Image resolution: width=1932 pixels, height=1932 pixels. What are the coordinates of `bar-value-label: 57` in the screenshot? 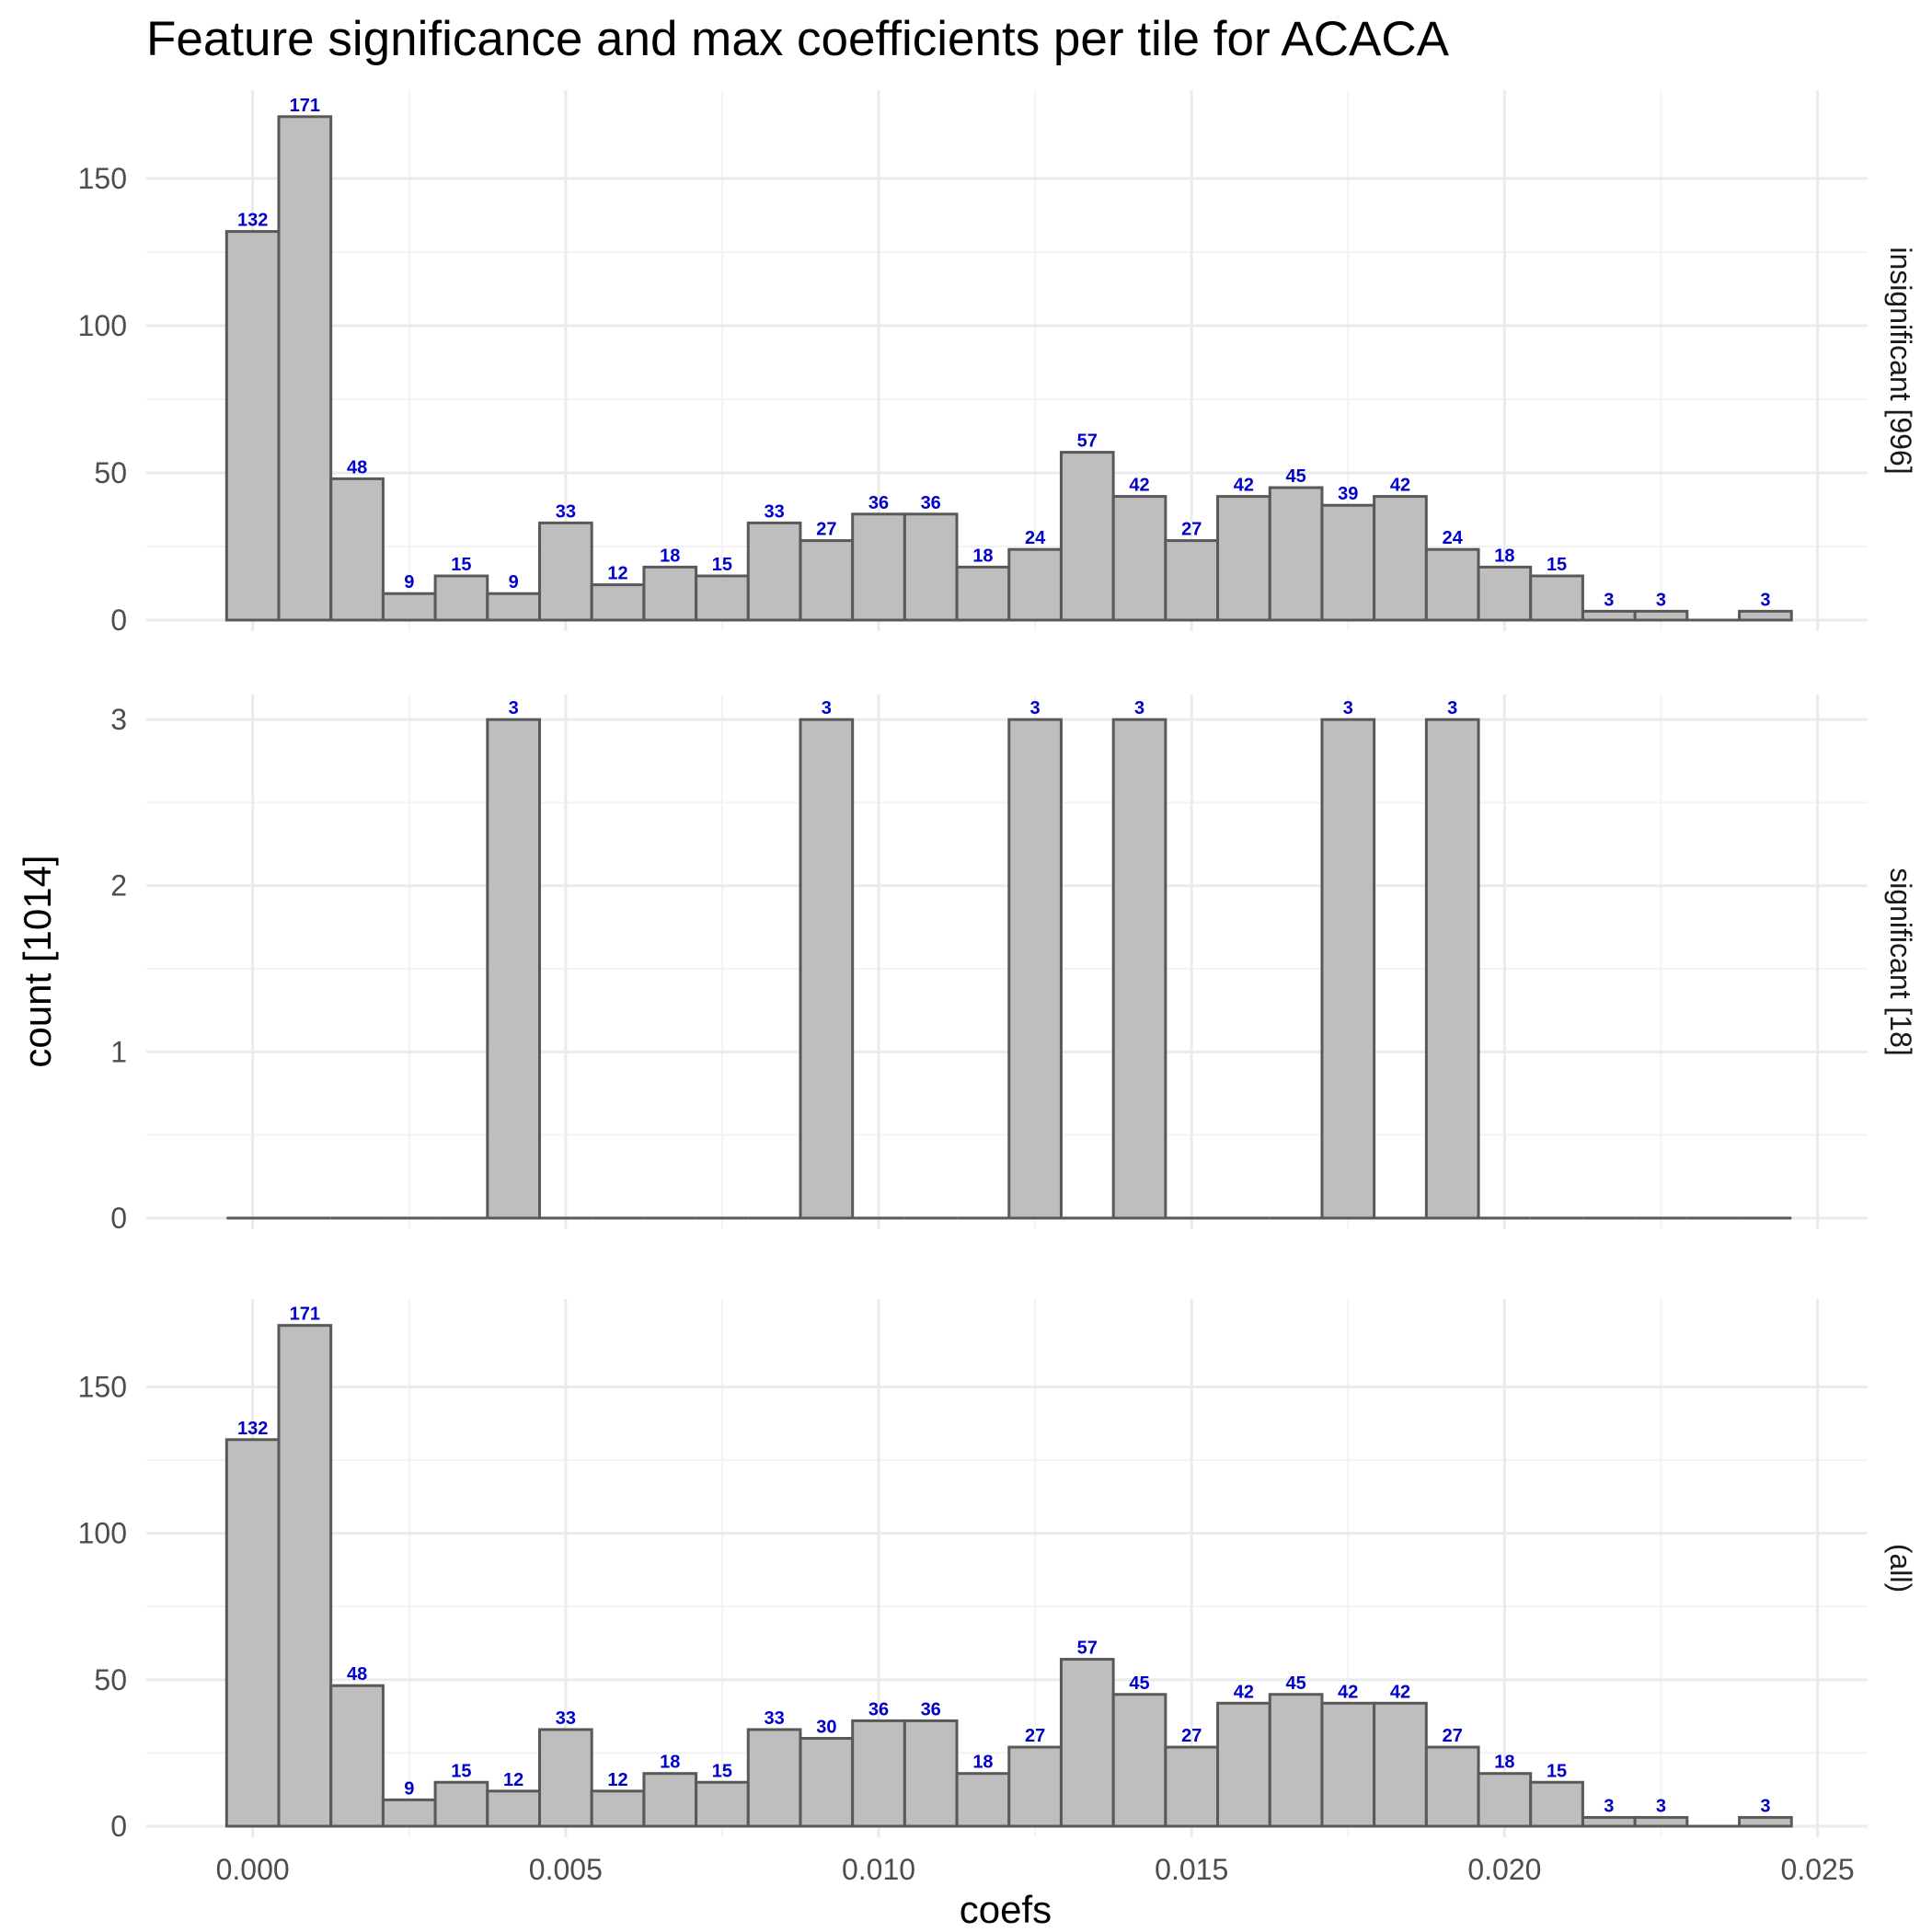 It's located at (1087, 1649).